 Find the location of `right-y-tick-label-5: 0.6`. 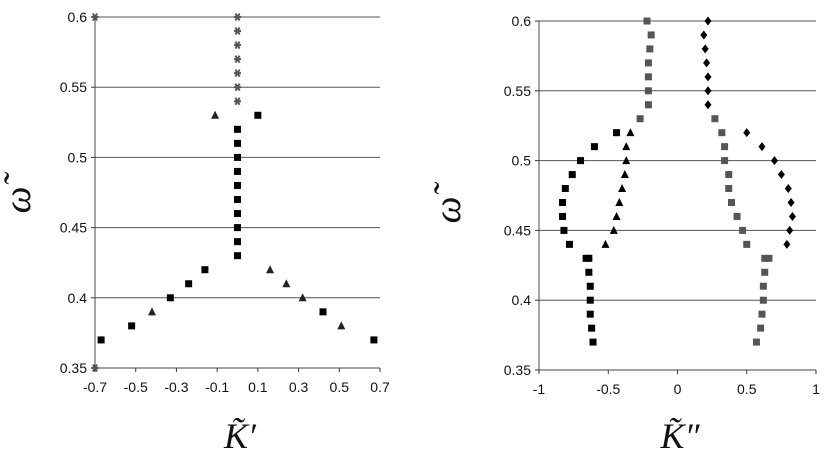

right-y-tick-label-5: 0.6 is located at coordinates (522, 21).